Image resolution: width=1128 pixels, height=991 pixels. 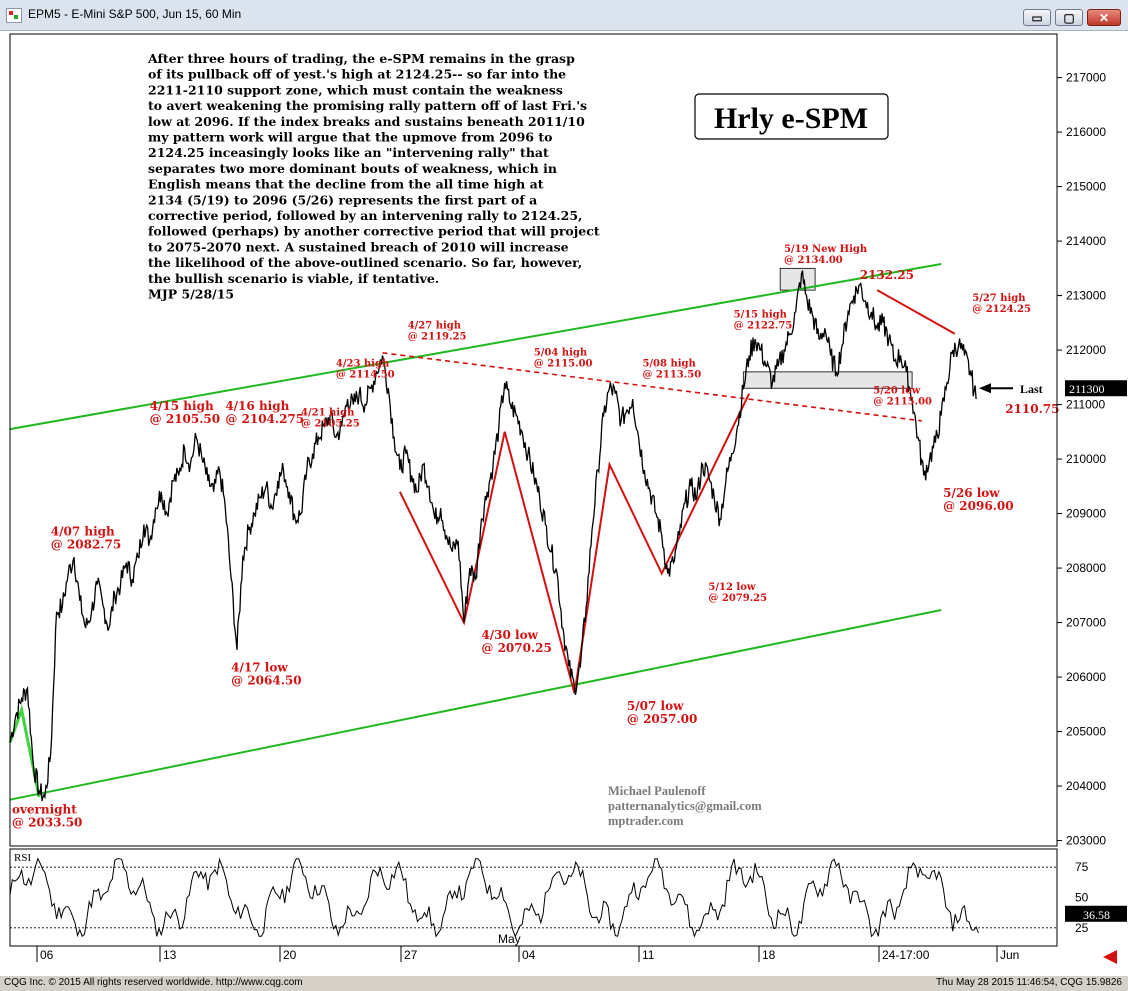 I want to click on annotation-line: 4/17 low, so click(x=259, y=668).